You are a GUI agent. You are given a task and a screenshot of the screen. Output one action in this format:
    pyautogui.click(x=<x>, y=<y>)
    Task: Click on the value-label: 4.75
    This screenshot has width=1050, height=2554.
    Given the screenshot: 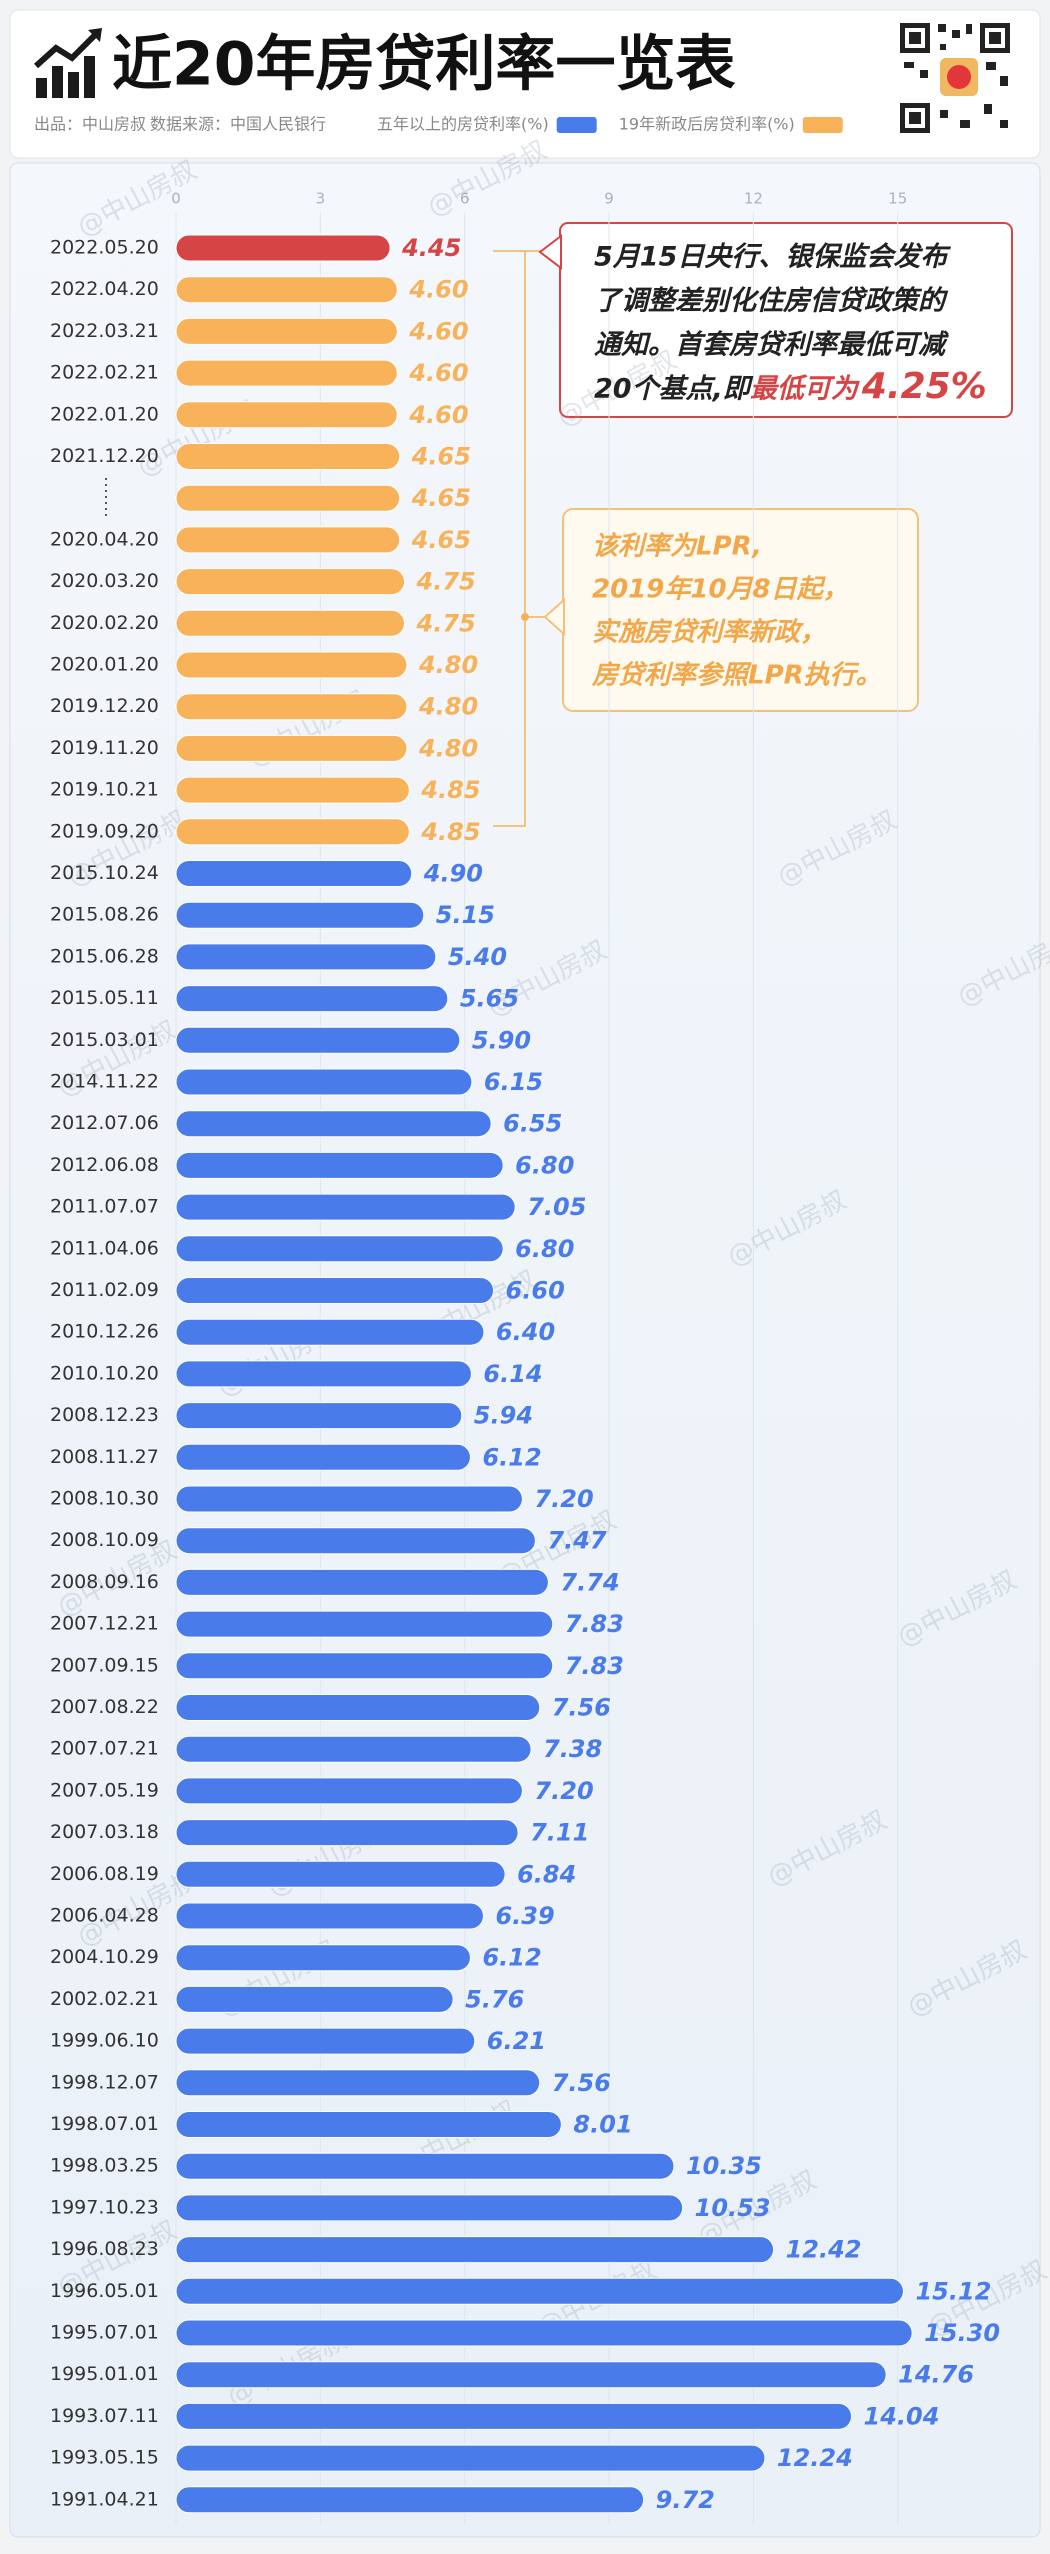 What is the action you would take?
    pyautogui.click(x=446, y=582)
    